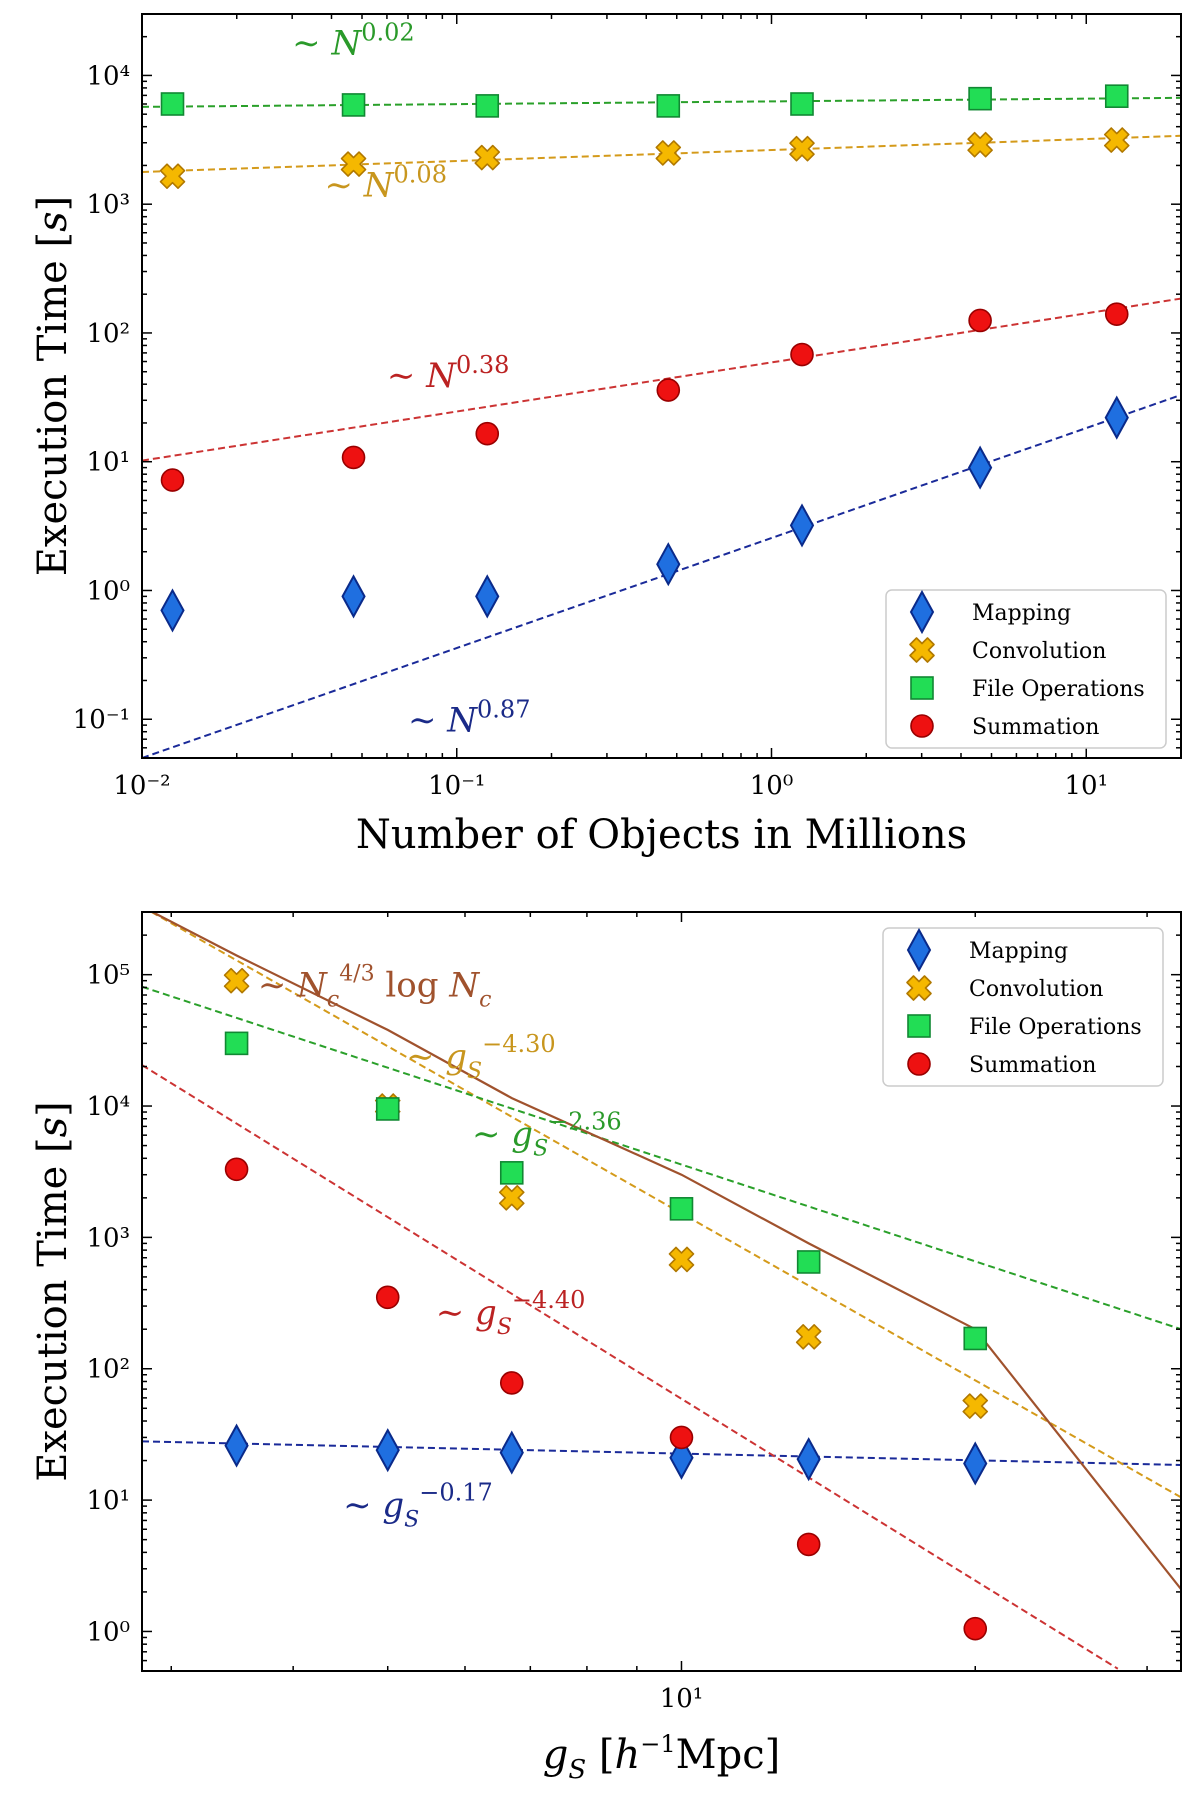 The height and width of the screenshot is (1806, 1200). What do you see at coordinates (53, 1291) in the screenshot?
I see `panel-2-y-axis-title: Execution Time [s]` at bounding box center [53, 1291].